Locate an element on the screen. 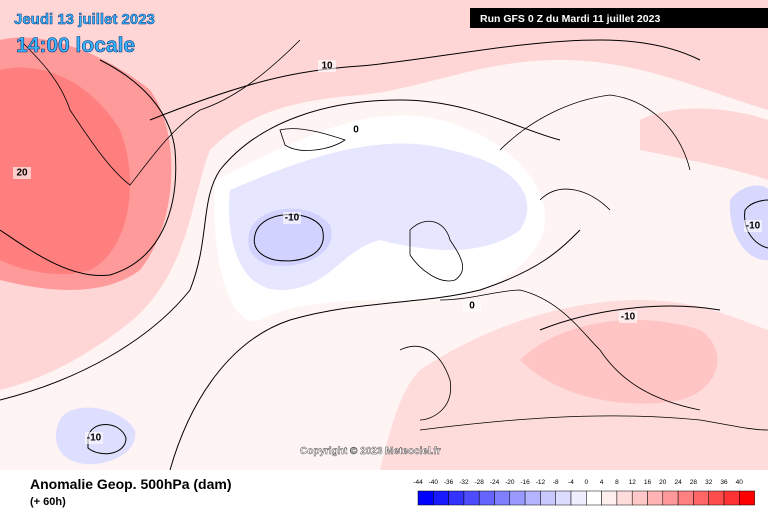 The width and height of the screenshot is (768, 512). legend-label: 12 is located at coordinates (633, 482).